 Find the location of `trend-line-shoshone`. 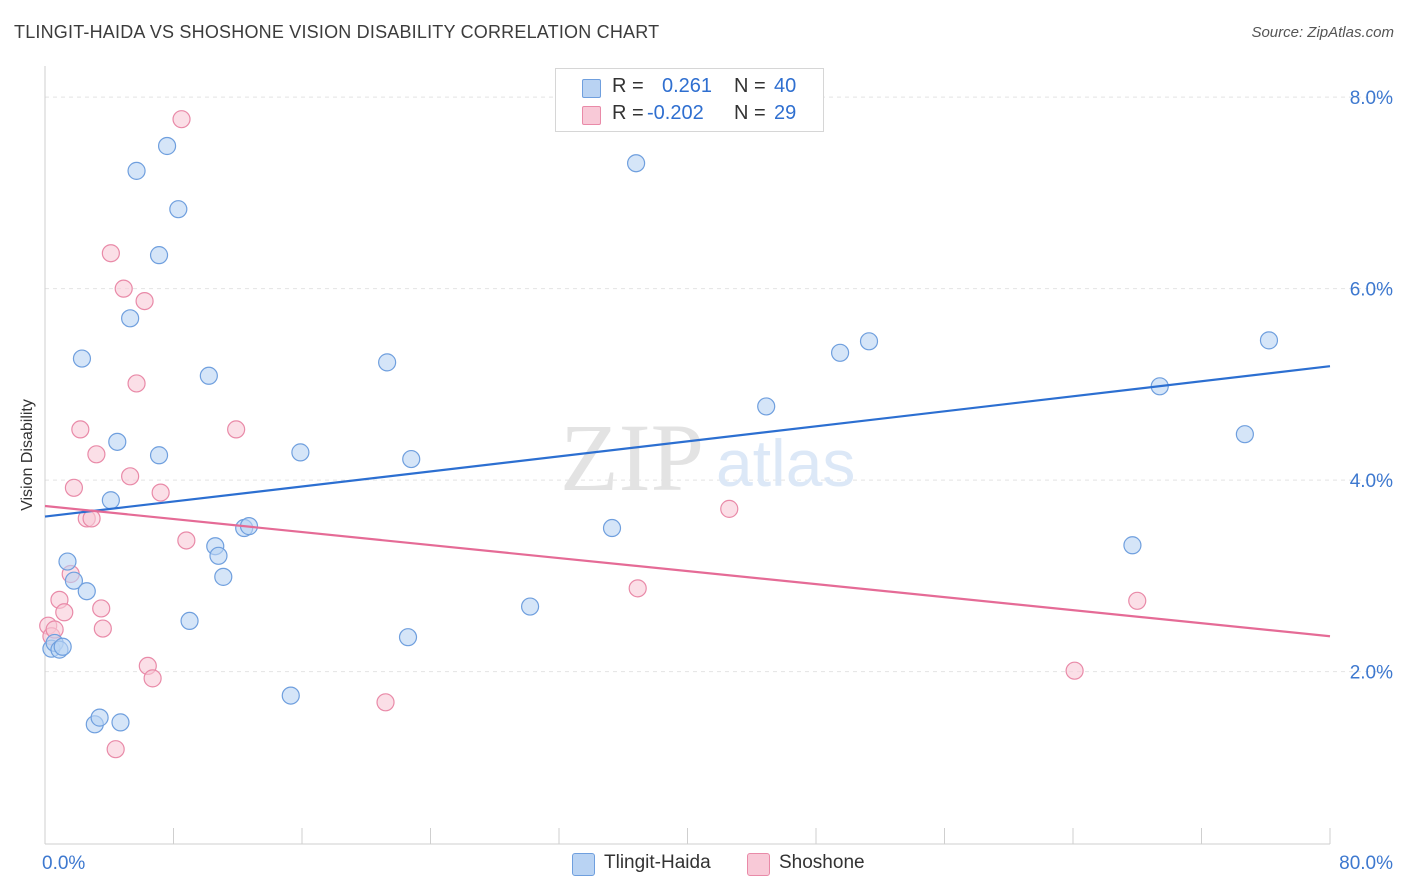

trend-line-shoshone is located at coordinates (687, 571).